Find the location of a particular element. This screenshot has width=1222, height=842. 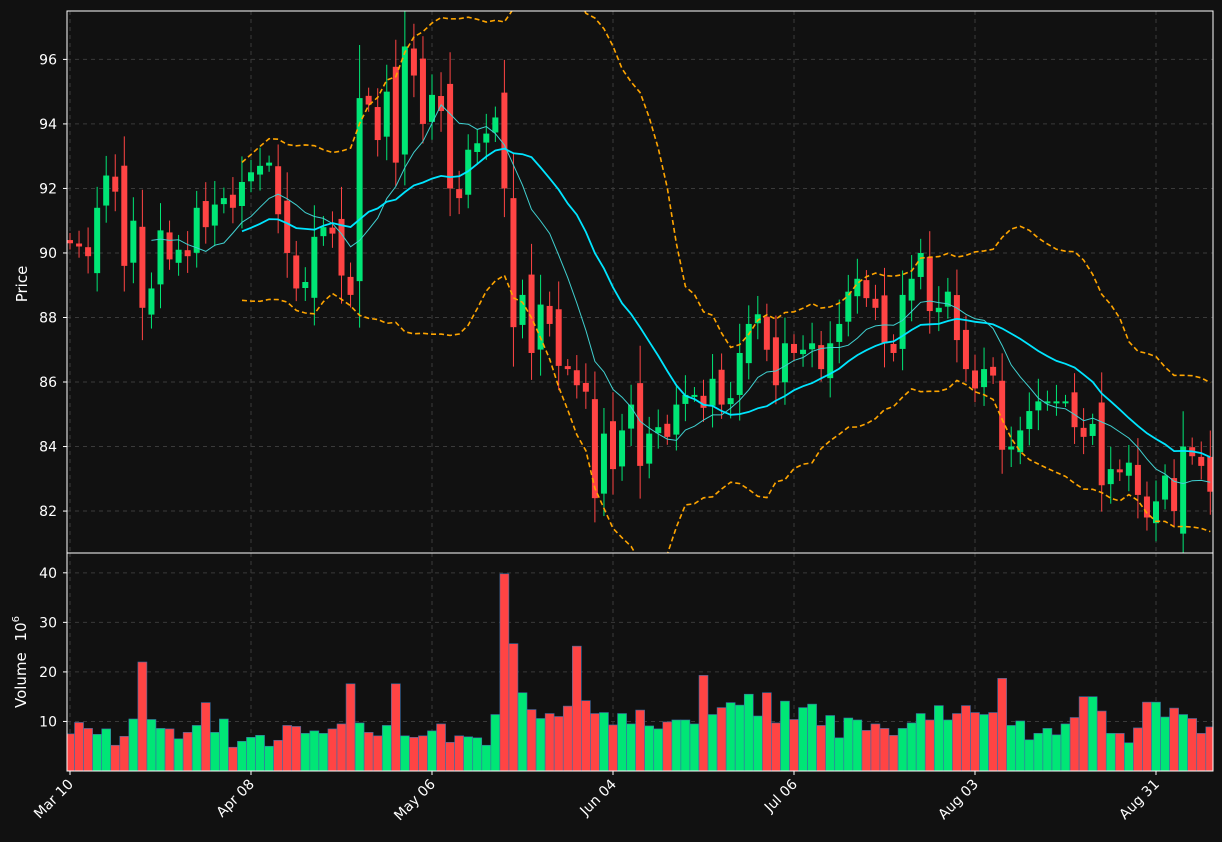

volume-axis-label-base: 10 is located at coordinates (21, 631).